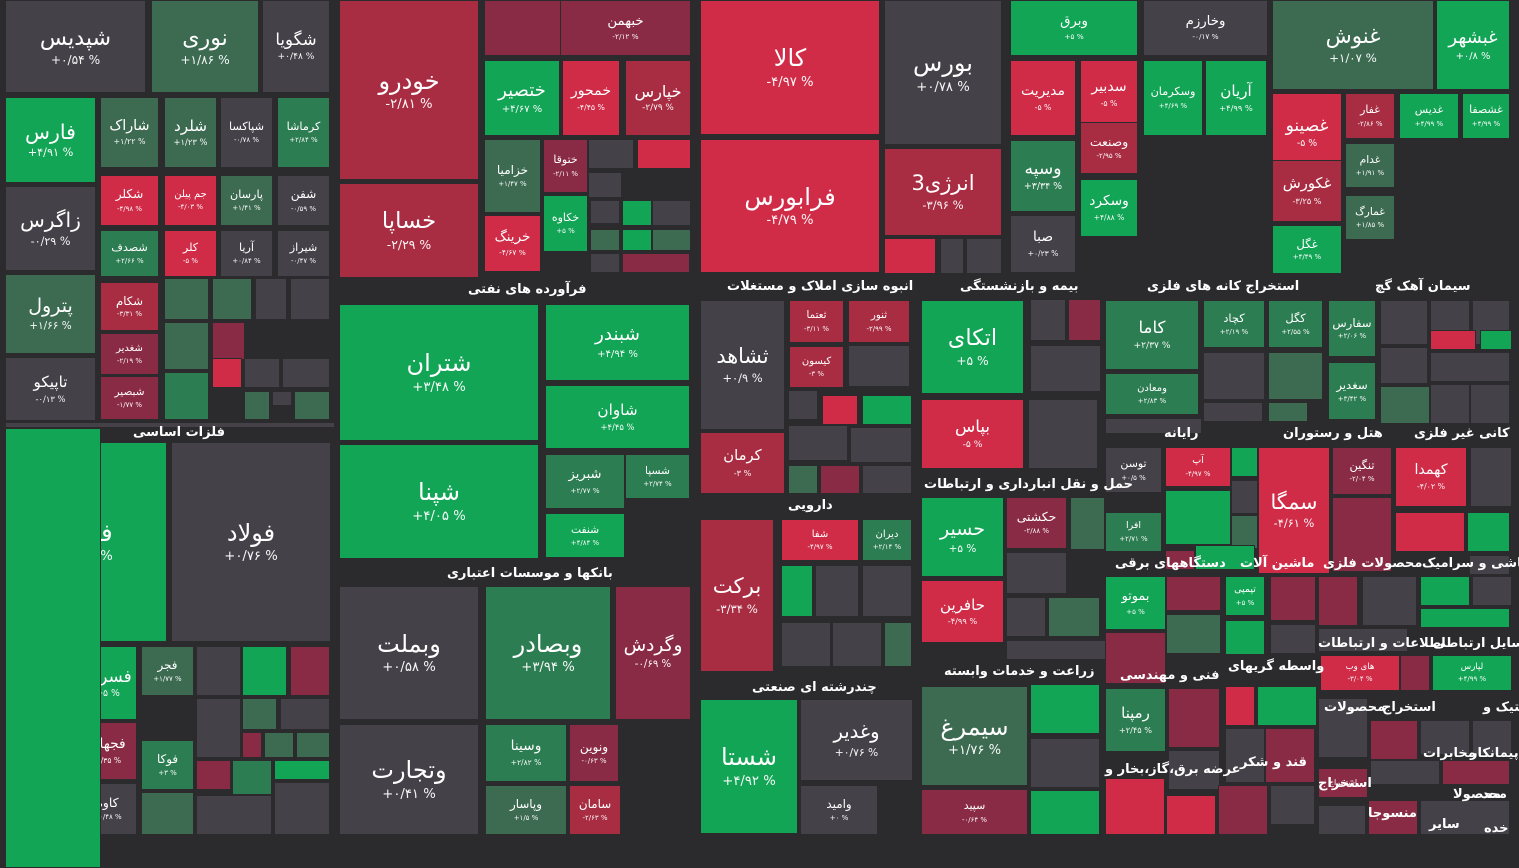 The image size is (1519, 868). I want to click on stock-tile-79: بپاس -۵ %, so click(972, 434).